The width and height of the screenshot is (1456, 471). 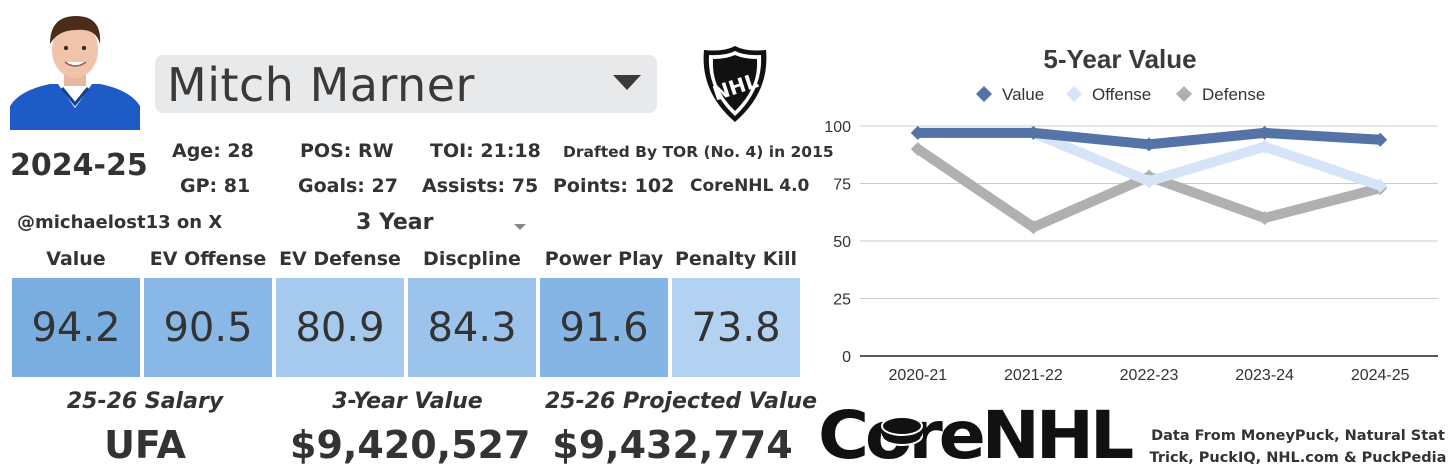 I want to click on score-box-power-play: 91.6, so click(x=604, y=327).